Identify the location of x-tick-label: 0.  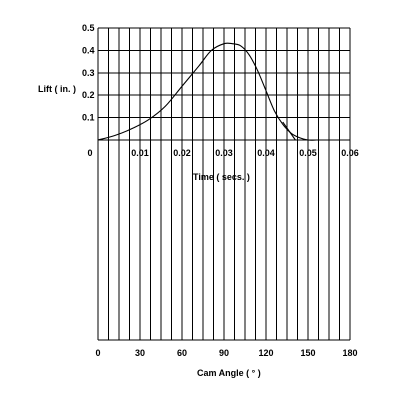
(89, 153).